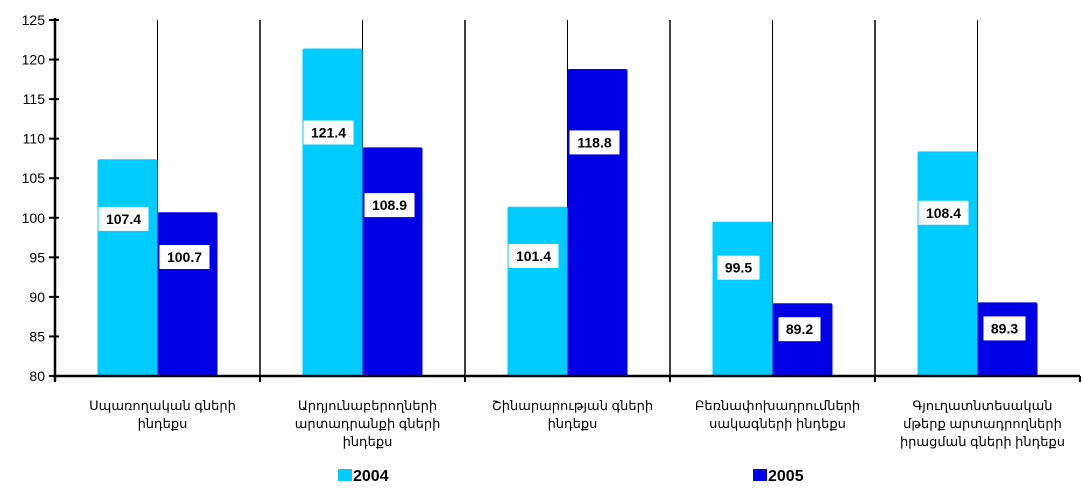 This screenshot has height=493, width=1083. What do you see at coordinates (982, 423) in the screenshot?
I see `category-label-5-line-2: մթերք արտադրողների` at bounding box center [982, 423].